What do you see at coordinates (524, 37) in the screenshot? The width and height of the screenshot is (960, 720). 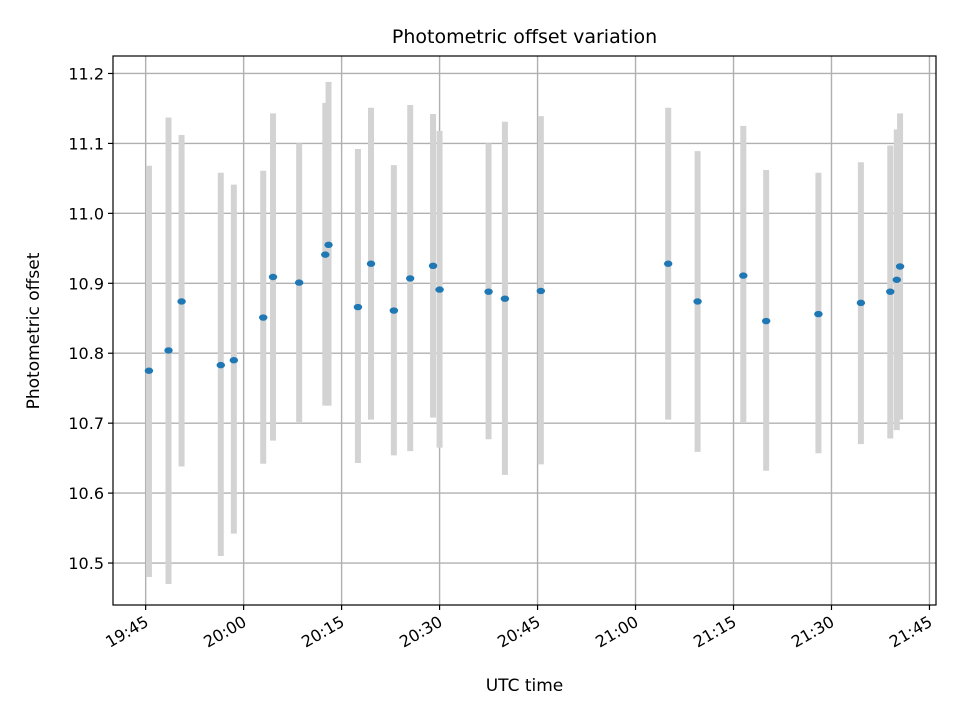 I see `chart-title: Photometric offset variation` at bounding box center [524, 37].